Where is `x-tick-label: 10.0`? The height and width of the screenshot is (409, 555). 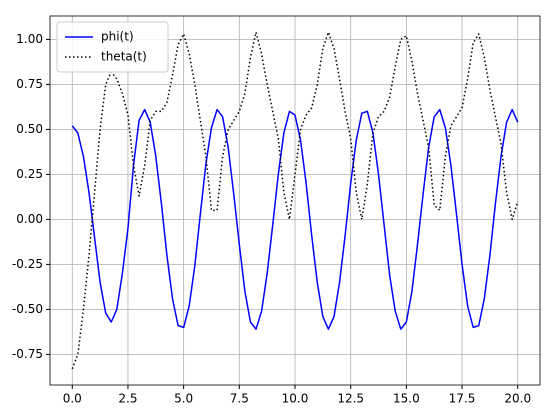 x-tick-label: 10.0 is located at coordinates (295, 399).